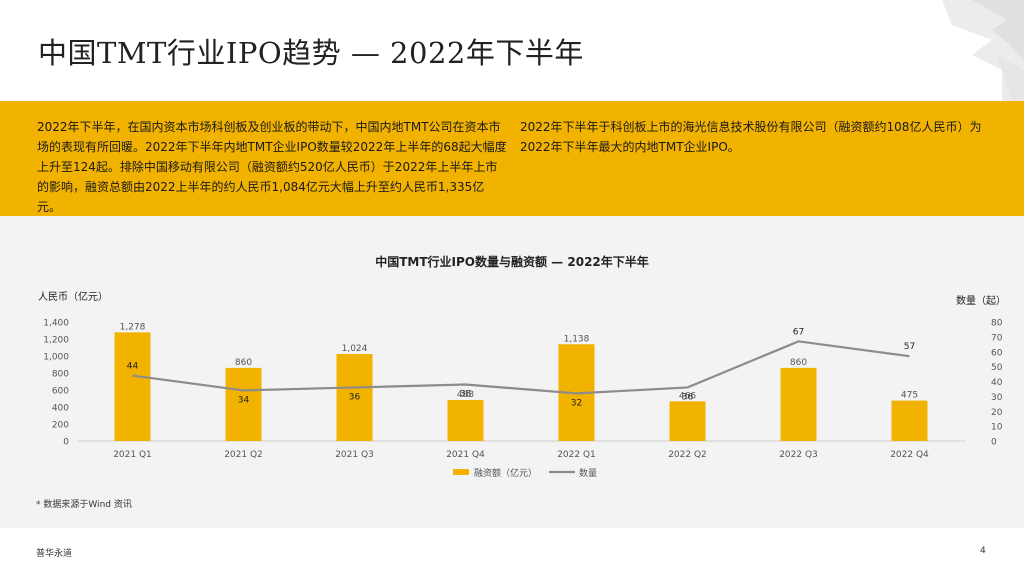 Image resolution: width=1024 pixels, height=576 pixels. I want to click on y-axis-left-label: 人民币（亿元）, so click(73, 296).